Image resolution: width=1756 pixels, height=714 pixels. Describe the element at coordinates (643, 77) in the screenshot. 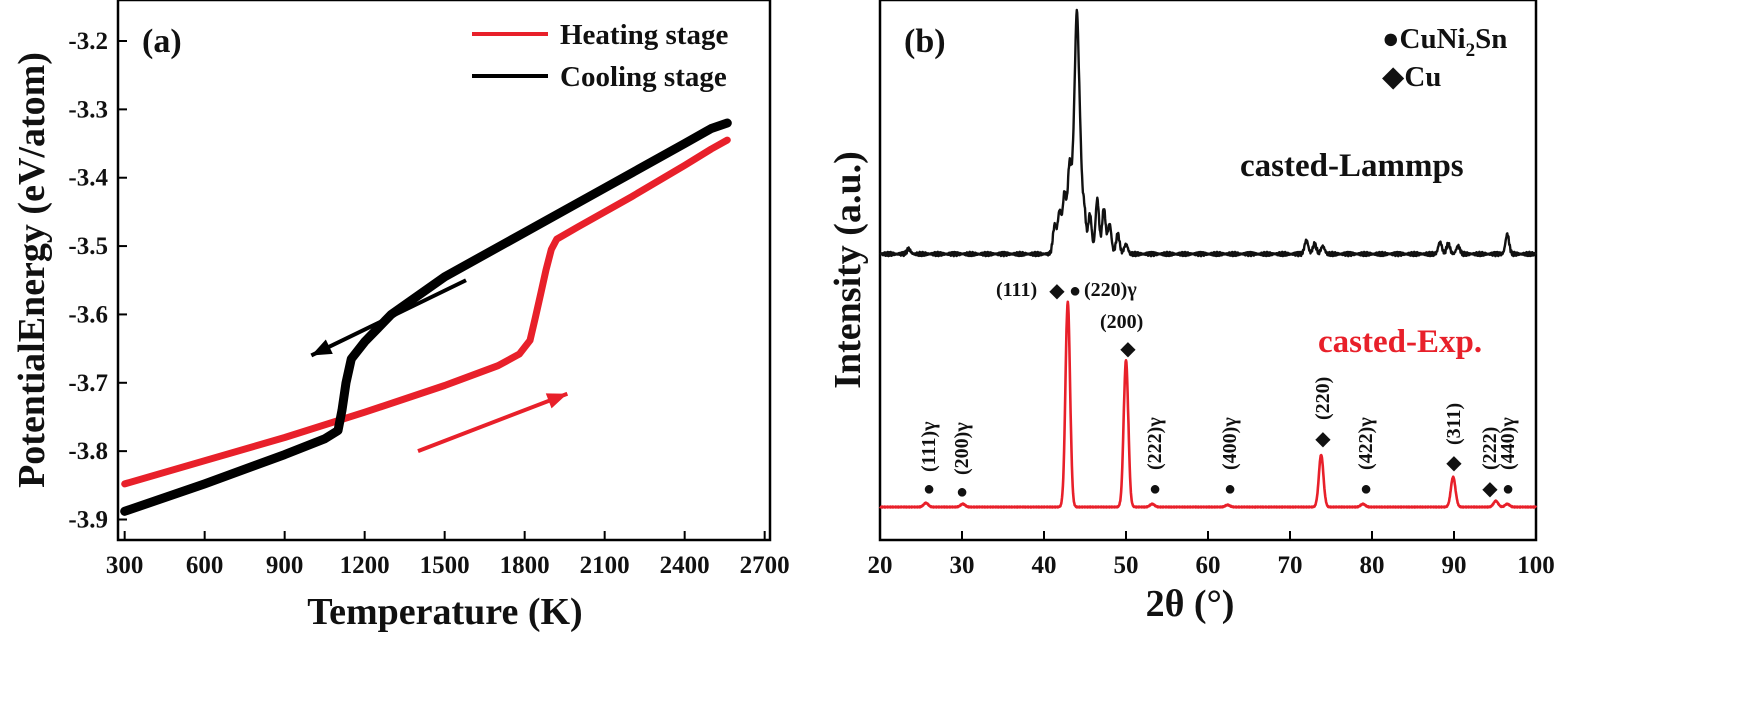

I see `legend-cooling-label: Cooling stage` at that location.